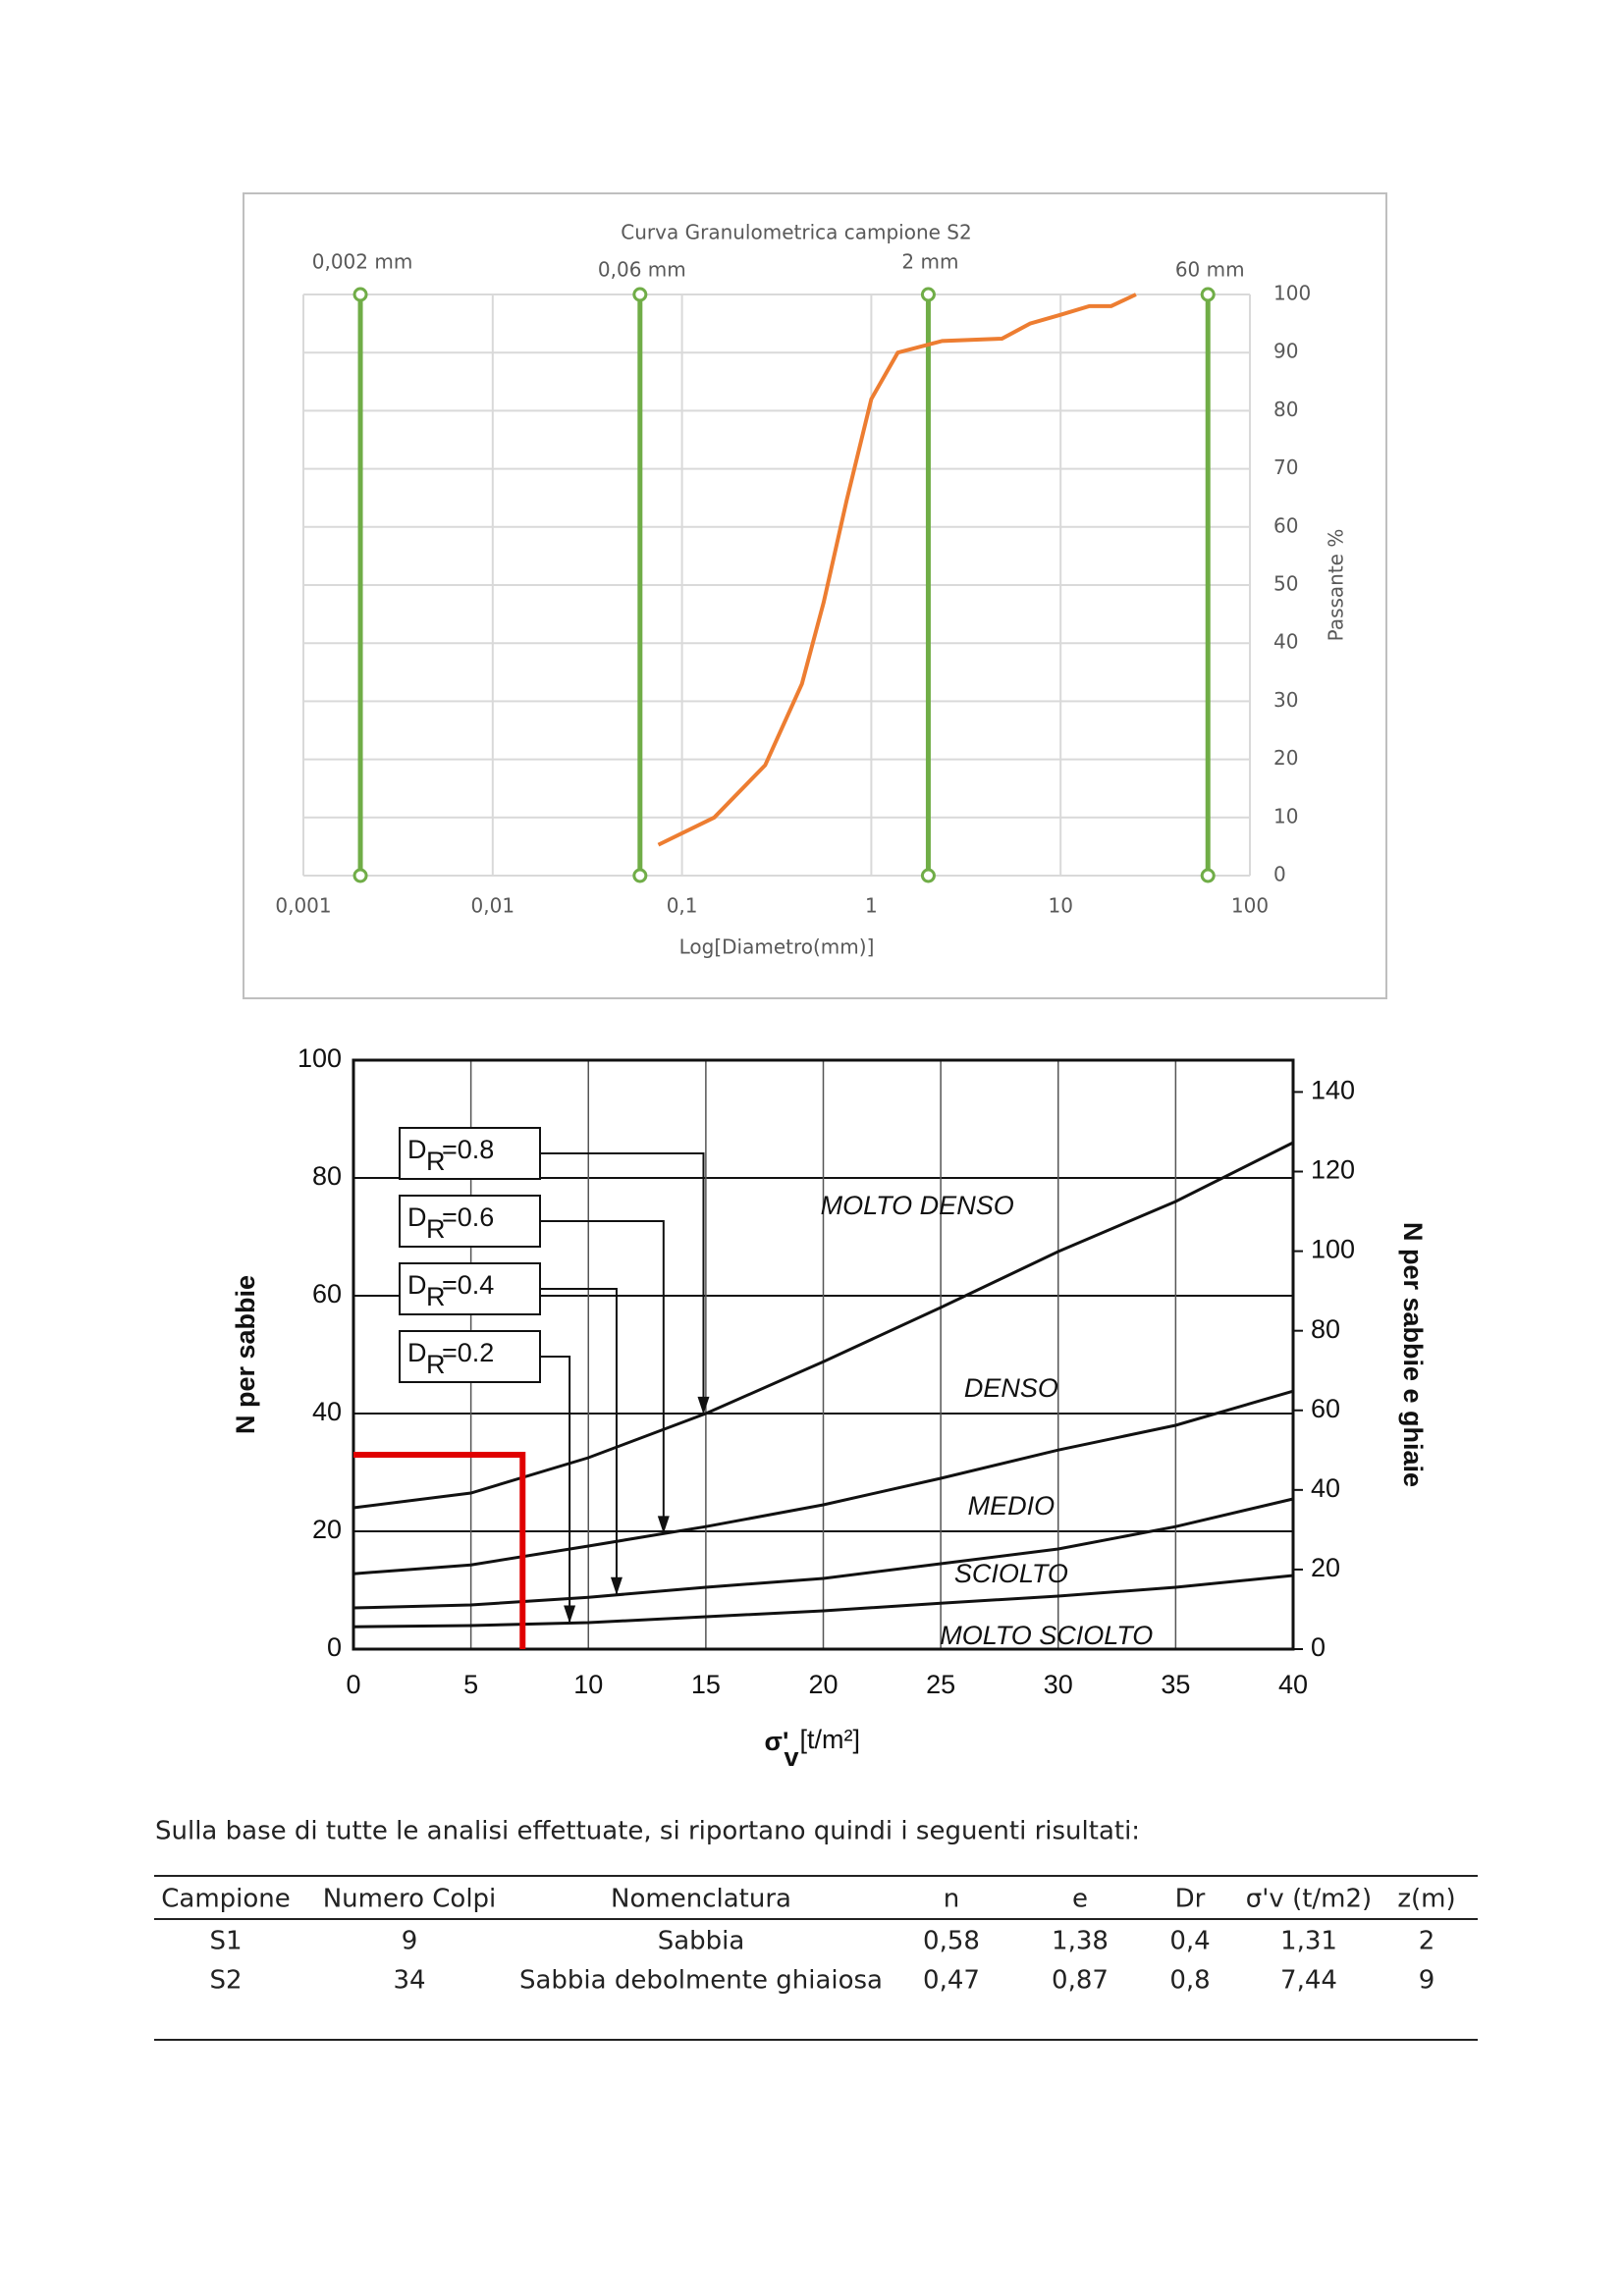  Describe the element at coordinates (1250, 906) in the screenshot. I see `x-tick-label: 100` at that location.